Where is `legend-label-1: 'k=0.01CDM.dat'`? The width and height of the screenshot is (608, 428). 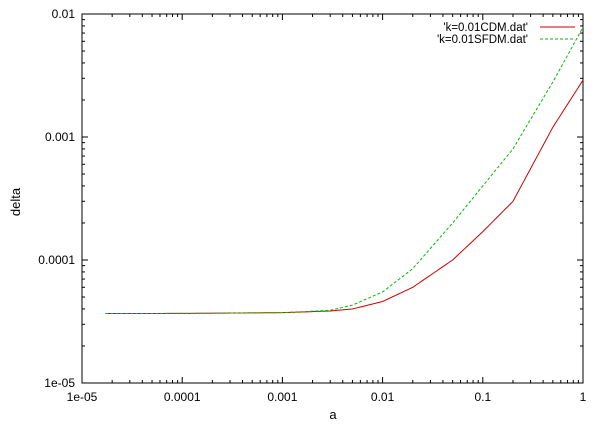
legend-label-1: 'k=0.01CDM.dat' is located at coordinates (485, 28).